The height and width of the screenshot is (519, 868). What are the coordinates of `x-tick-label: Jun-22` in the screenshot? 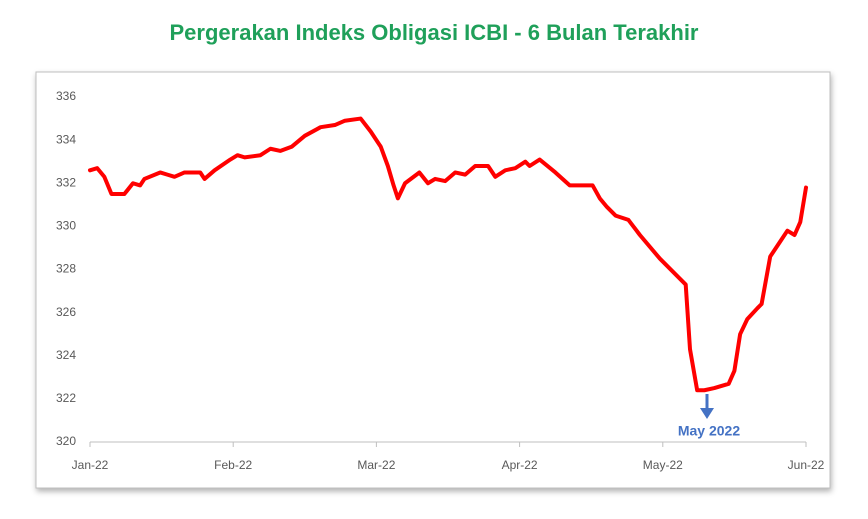 It's located at (806, 465).